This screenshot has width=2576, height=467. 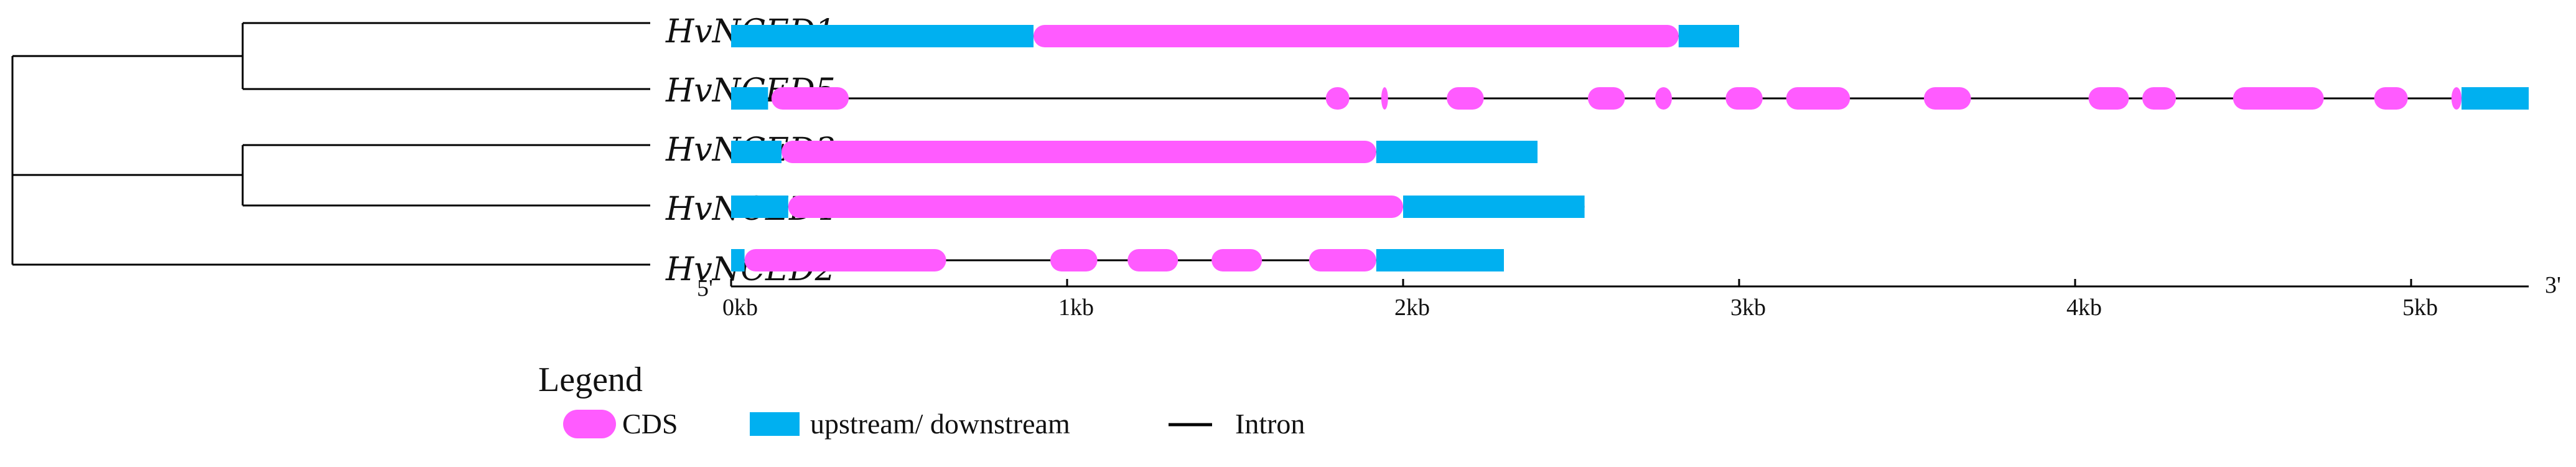 What do you see at coordinates (2084, 308) in the screenshot?
I see `axis-tick-label: 4kb` at bounding box center [2084, 308].